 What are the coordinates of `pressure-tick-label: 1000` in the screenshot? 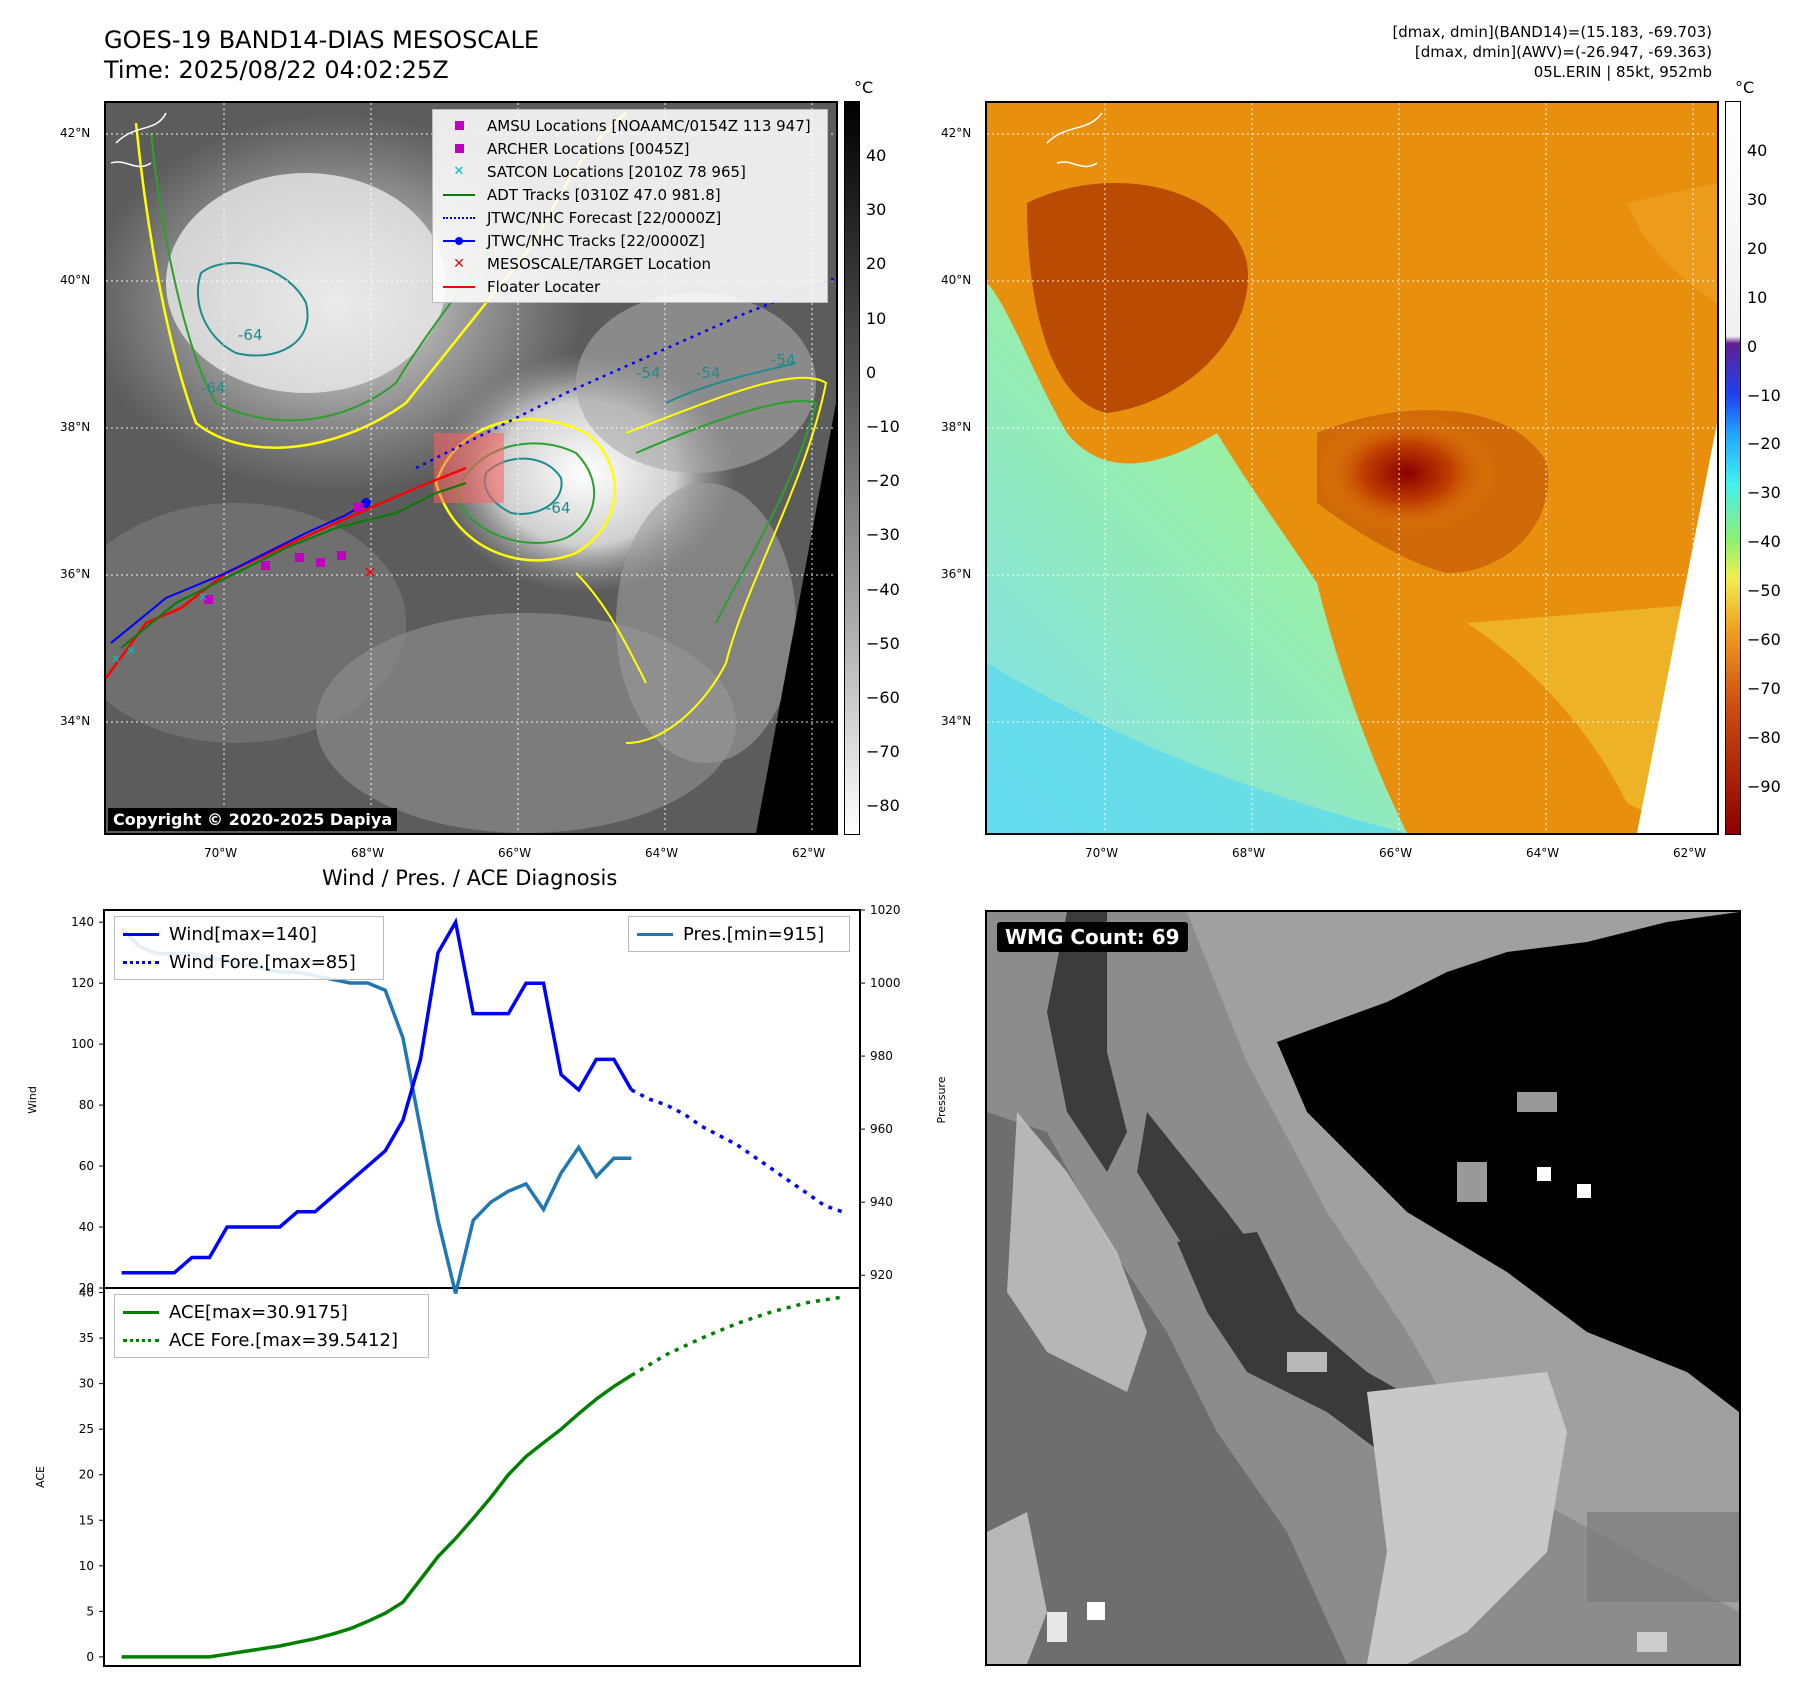 It's located at (885, 983).